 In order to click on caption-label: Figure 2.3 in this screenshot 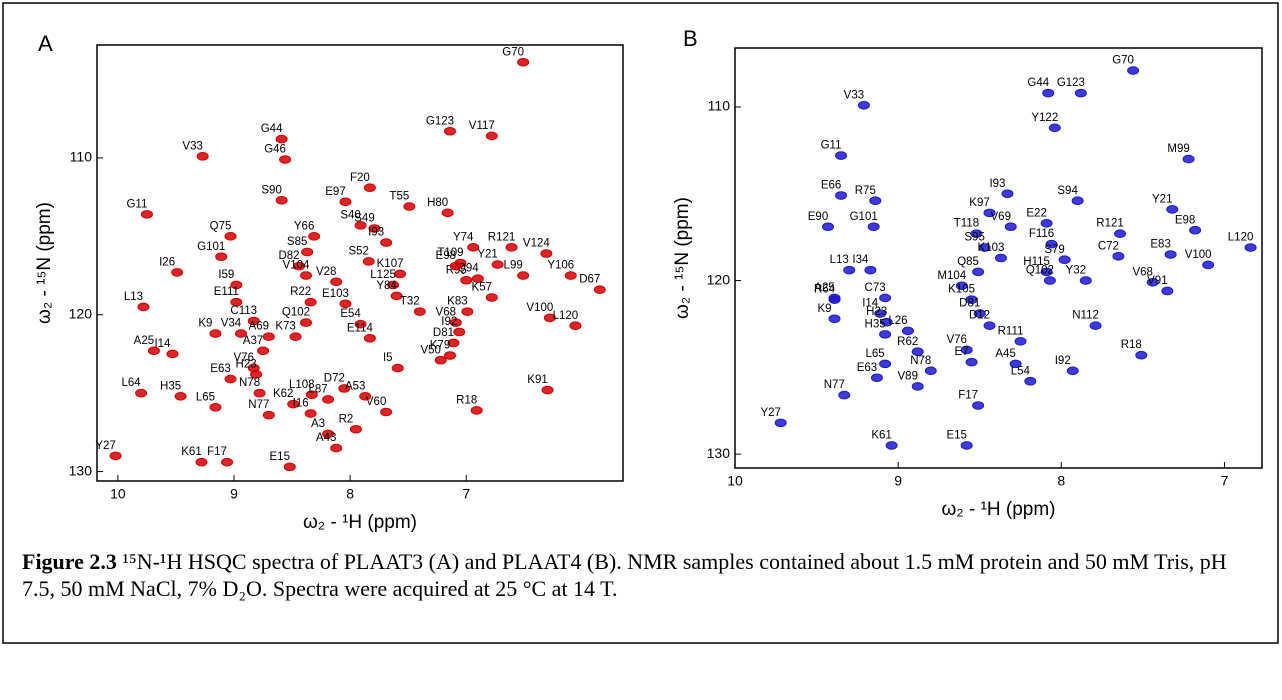, I will do `click(69, 561)`.